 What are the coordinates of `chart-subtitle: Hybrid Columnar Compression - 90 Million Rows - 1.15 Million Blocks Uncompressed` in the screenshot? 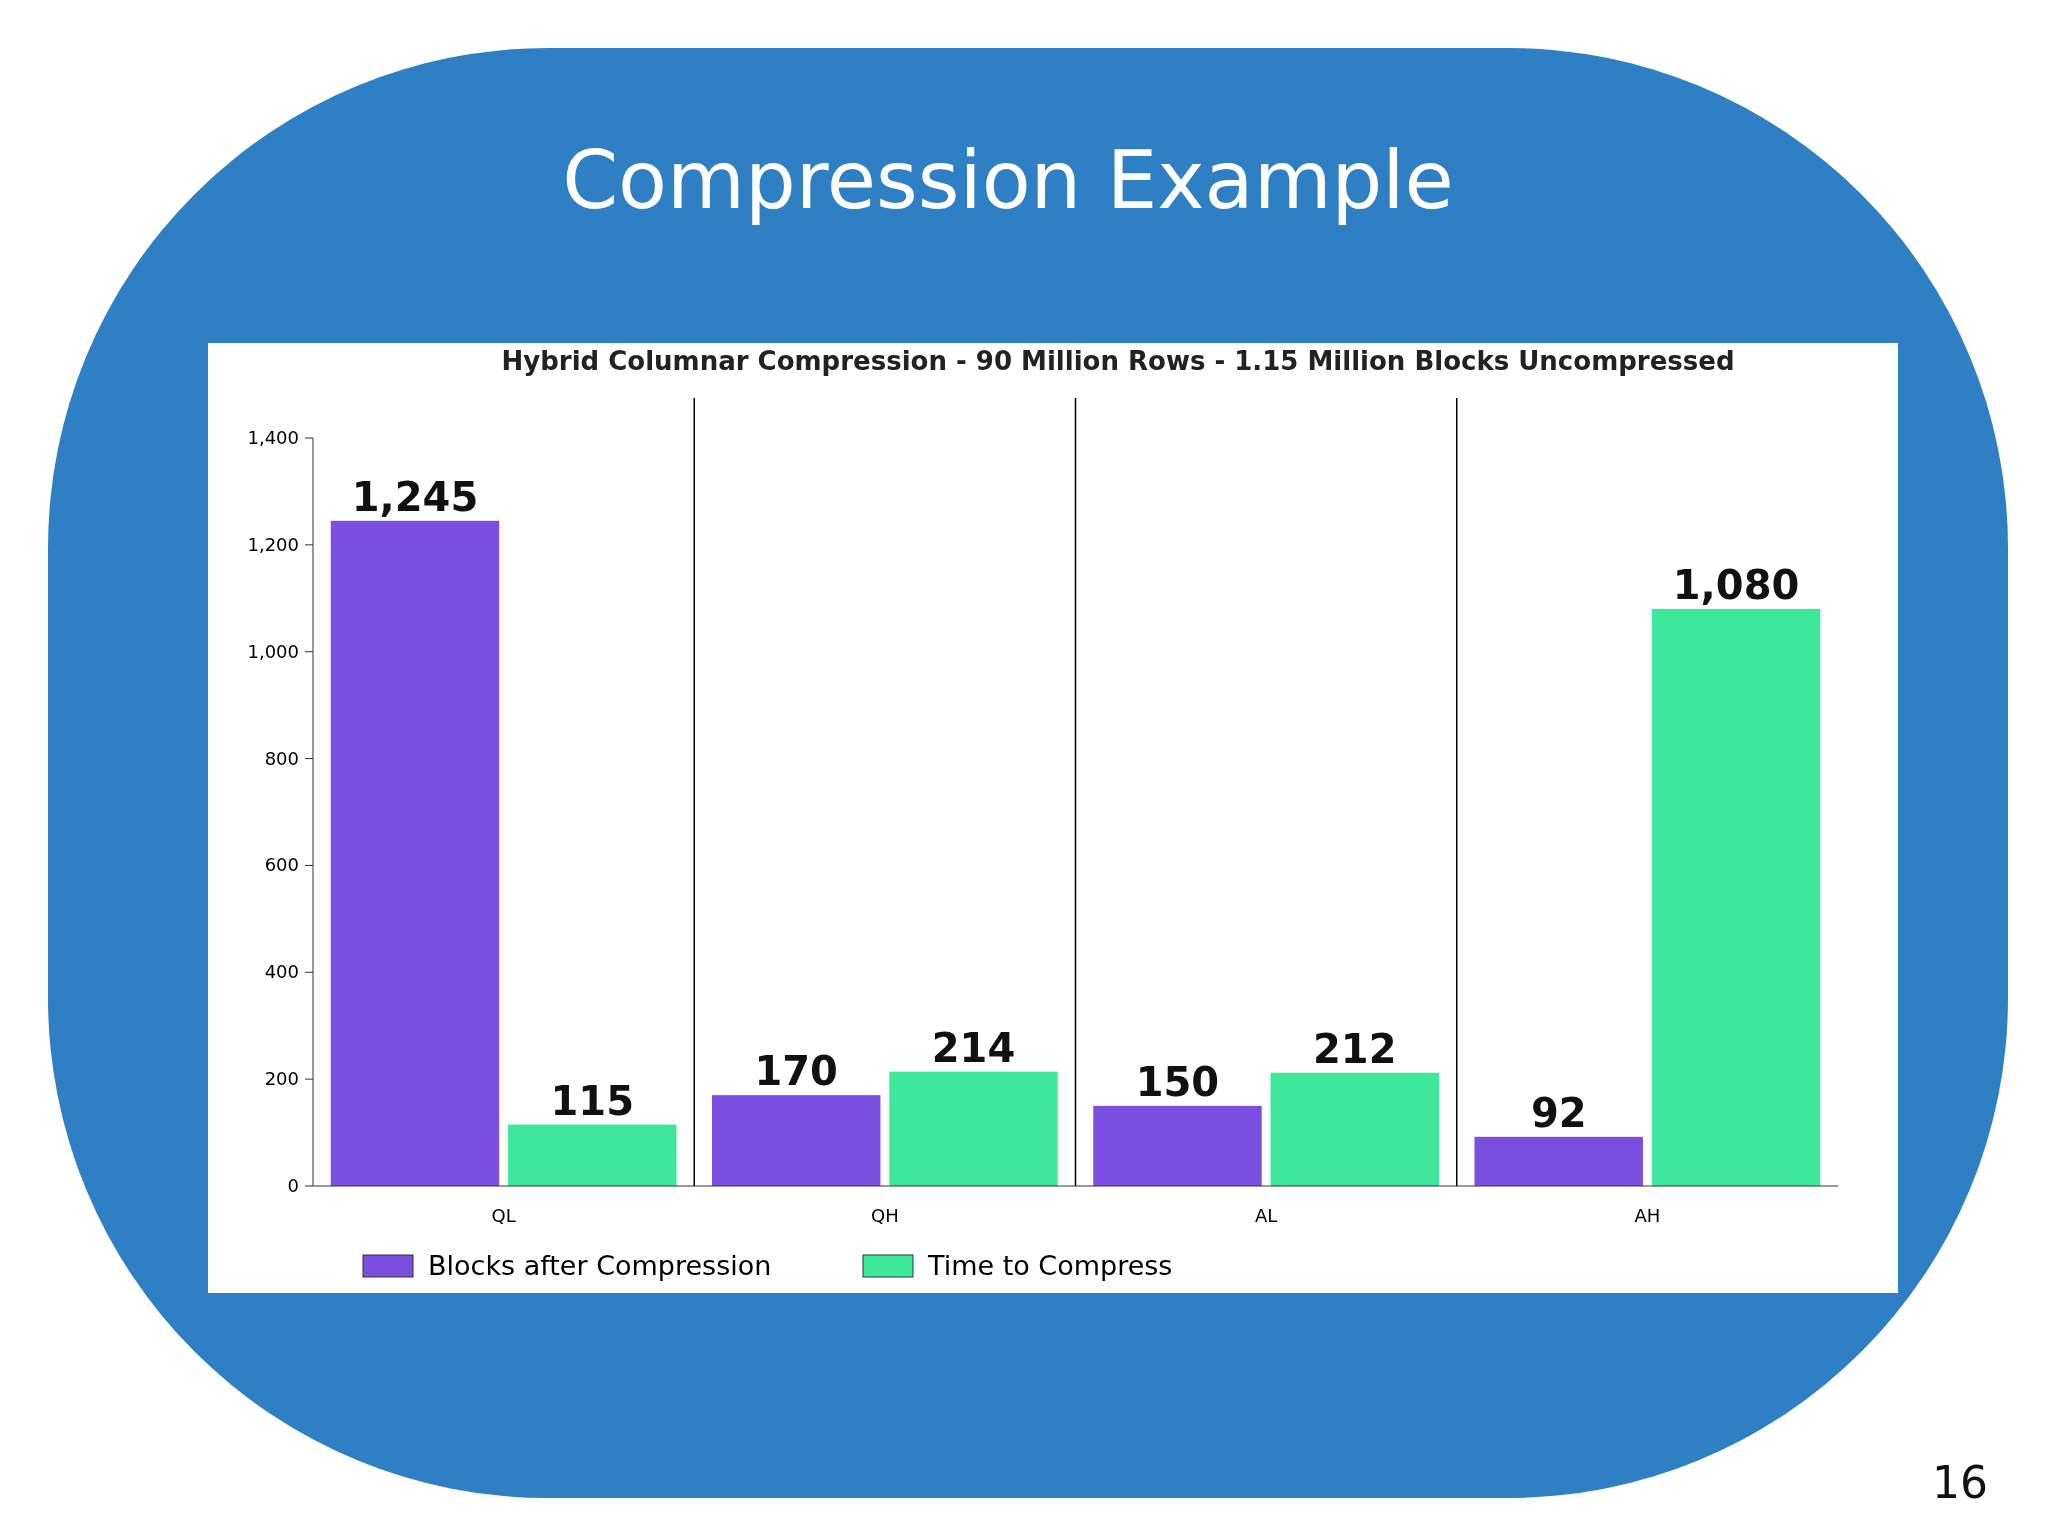 It's located at (1118, 361).